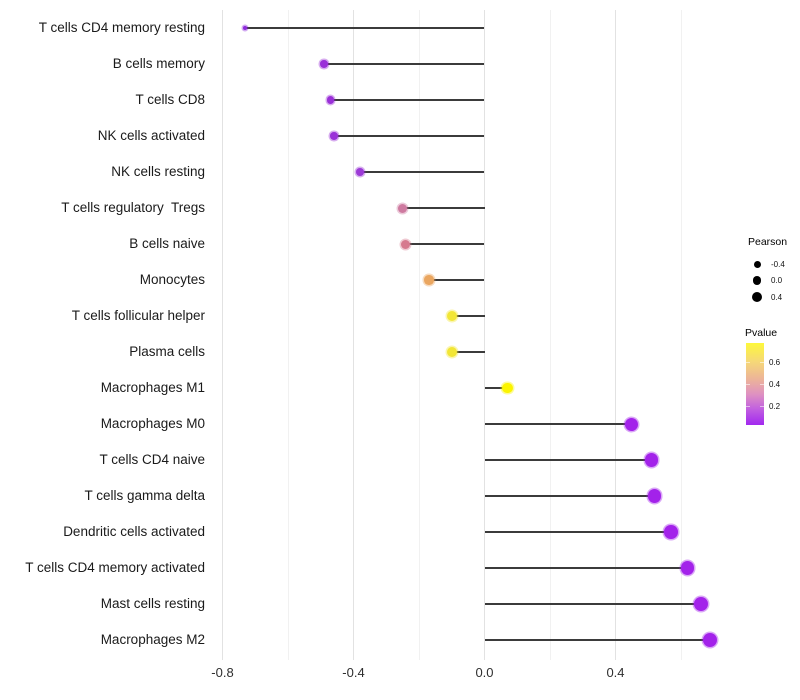  Describe the element at coordinates (615, 672) in the screenshot. I see `x-axis-tick-label: 0.4` at that location.